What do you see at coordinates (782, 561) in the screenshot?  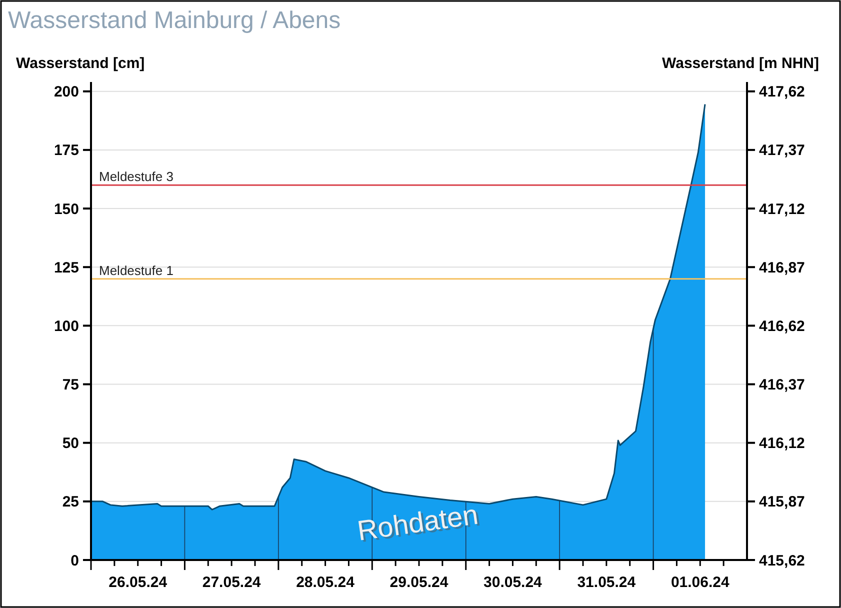 I see `y2-tick-label: 415,62` at bounding box center [782, 561].